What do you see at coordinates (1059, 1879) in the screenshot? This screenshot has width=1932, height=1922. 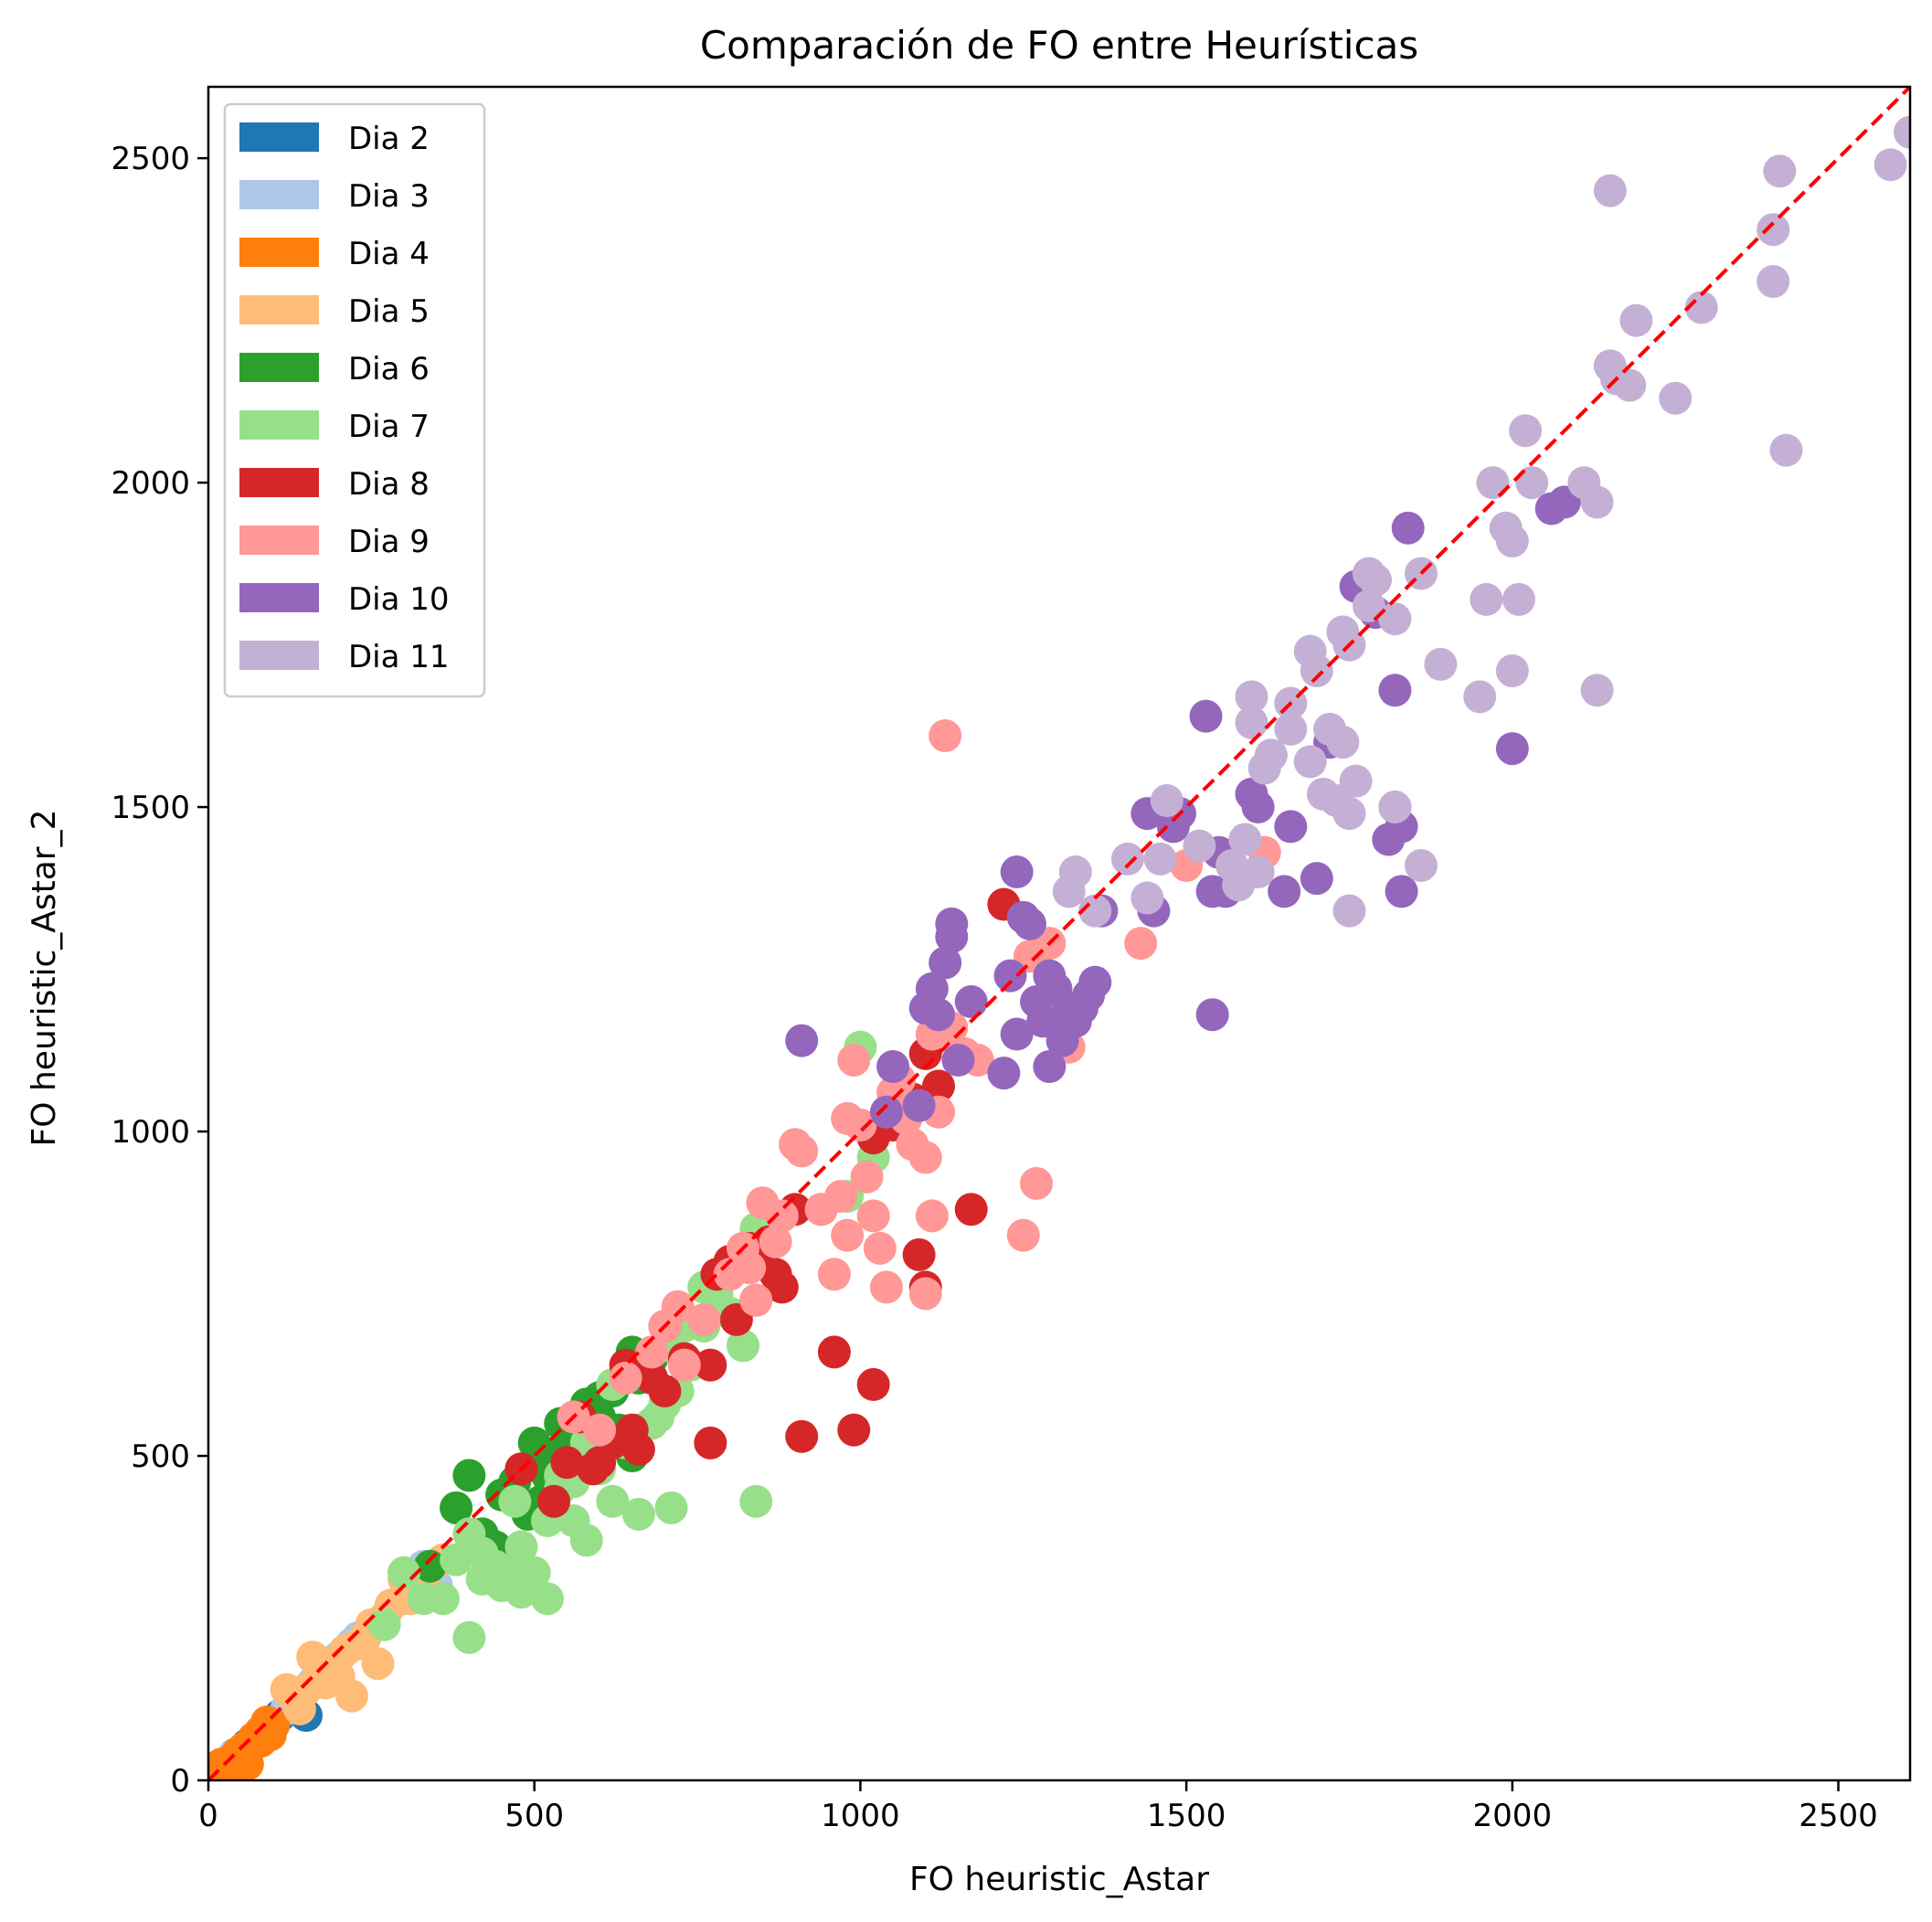 I see `x-axis-label: FO heuristic_Astar` at bounding box center [1059, 1879].